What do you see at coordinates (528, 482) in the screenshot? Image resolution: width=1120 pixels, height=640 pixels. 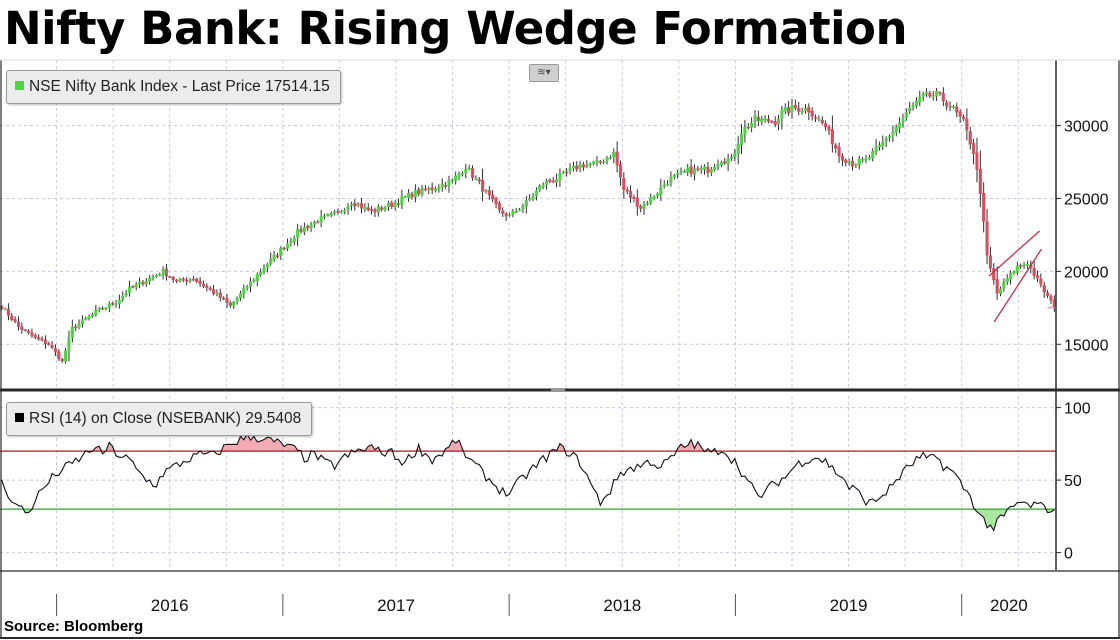 I see `rsi-line` at bounding box center [528, 482].